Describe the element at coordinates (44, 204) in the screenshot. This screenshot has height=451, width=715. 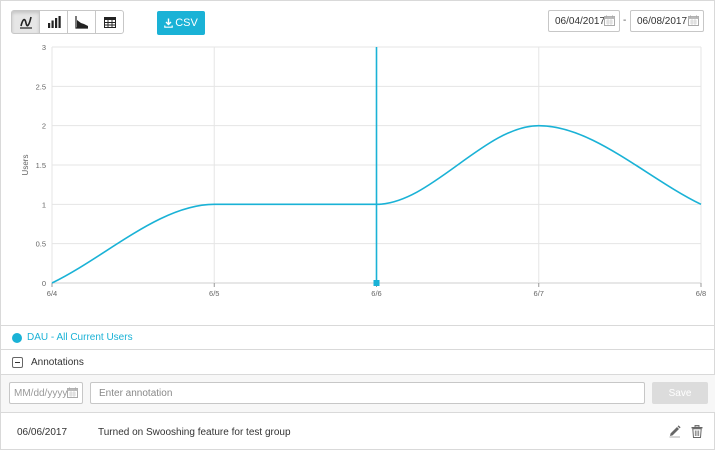
I see `y-tick-label: 1` at that location.